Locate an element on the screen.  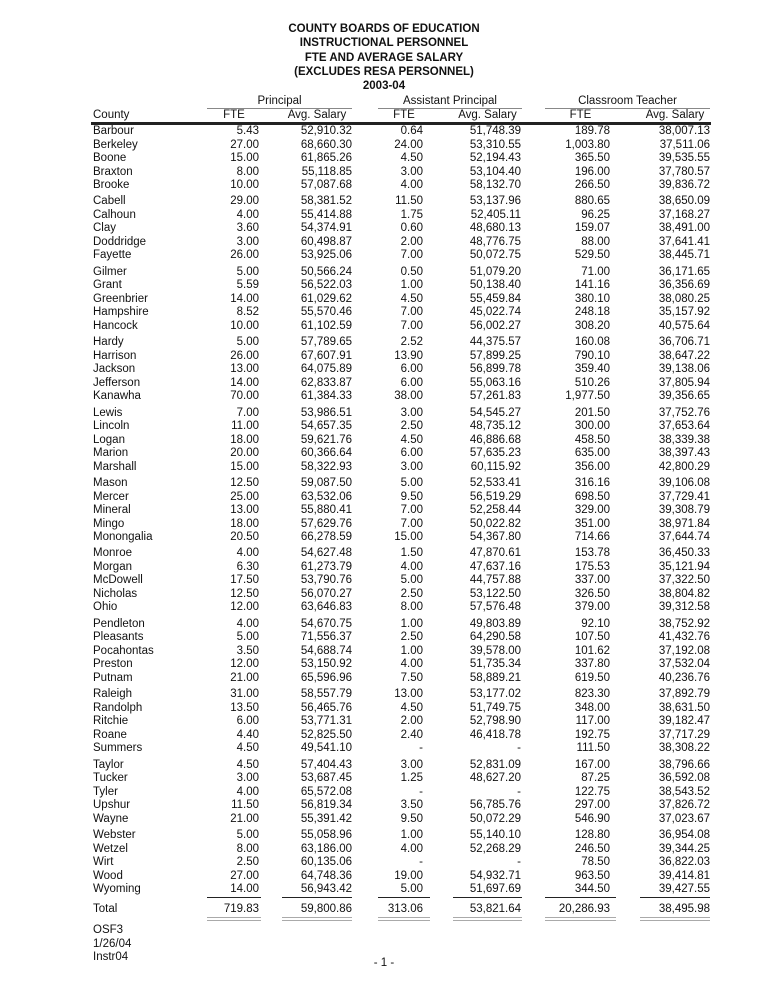
table-row-cell: 52,258.44 is located at coordinates (495, 510).